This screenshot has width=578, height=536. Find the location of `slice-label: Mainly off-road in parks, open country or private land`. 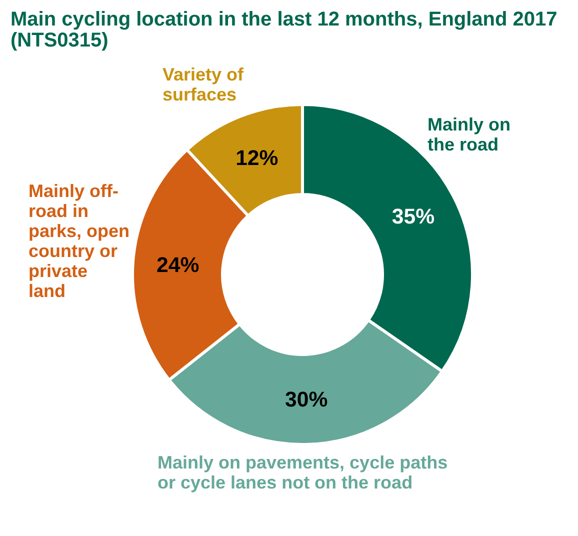

slice-label: Mainly off-road in parks, open country or private land is located at coordinates (79, 241).